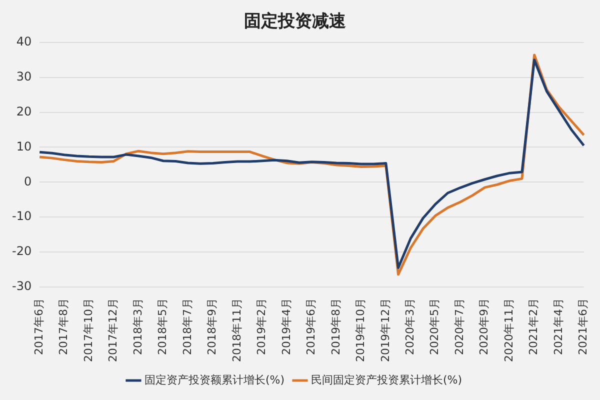  What do you see at coordinates (435, 327) in the screenshot?
I see `x-tick-label: 2020年5月` at bounding box center [435, 327].